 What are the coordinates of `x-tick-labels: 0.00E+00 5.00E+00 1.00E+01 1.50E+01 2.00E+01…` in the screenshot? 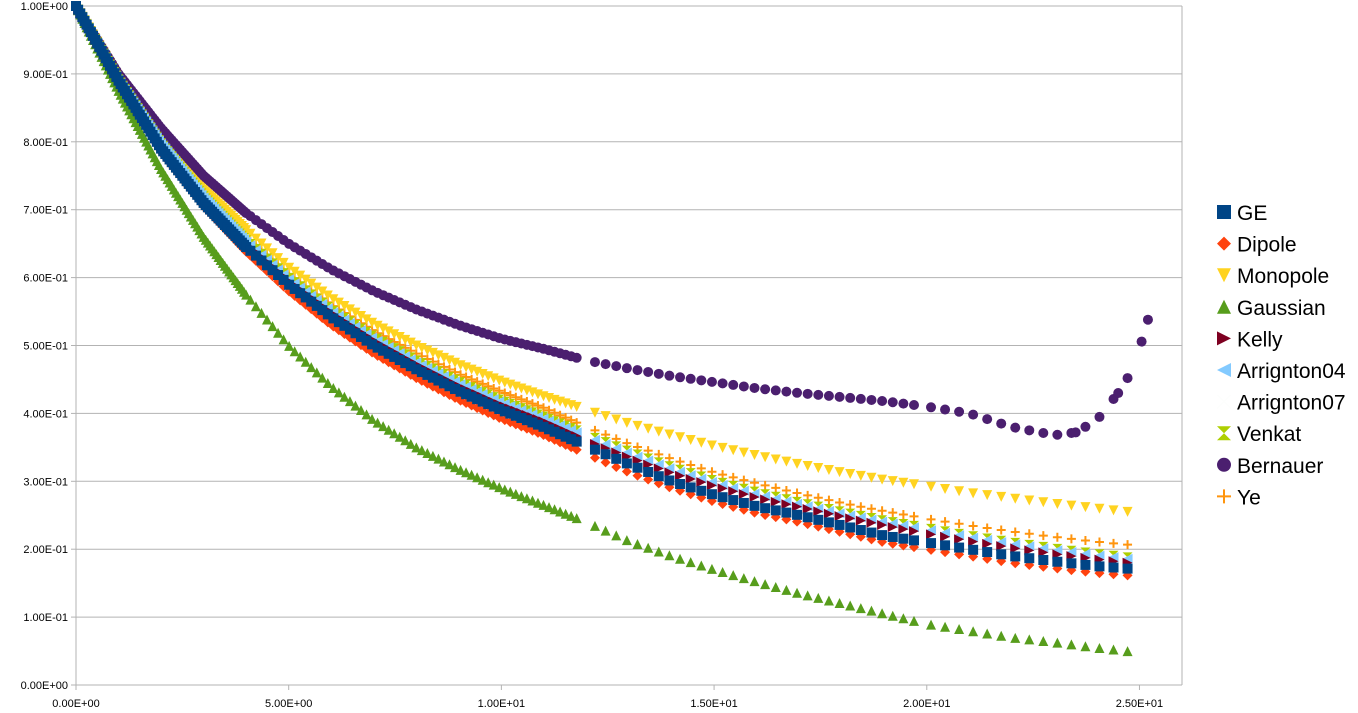 It's located at (607, 704).